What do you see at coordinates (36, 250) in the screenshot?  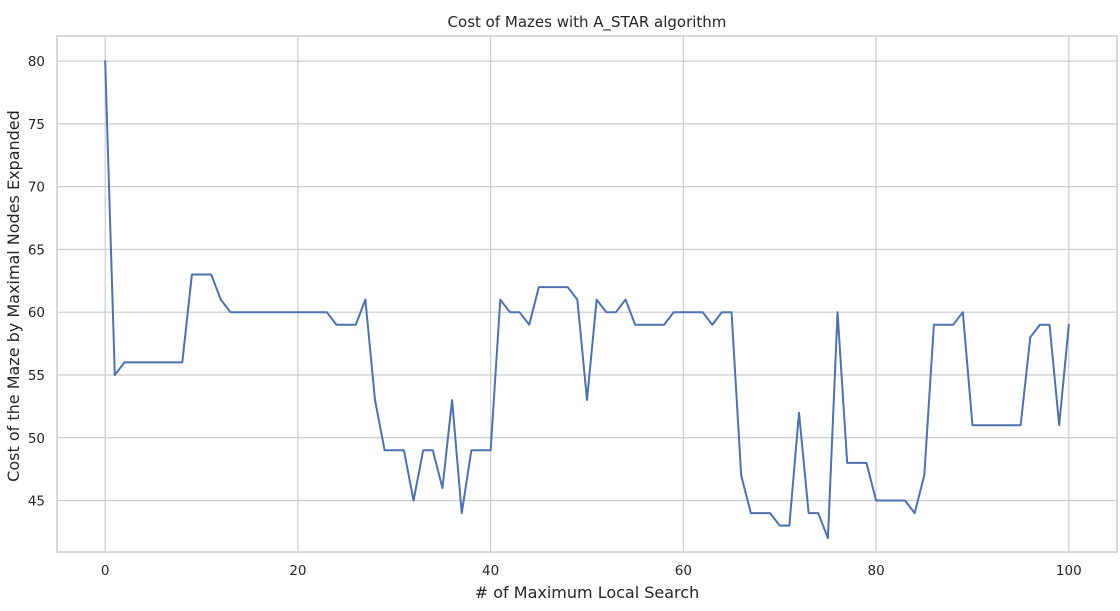 I see `y-tick-label: 65` at bounding box center [36, 250].